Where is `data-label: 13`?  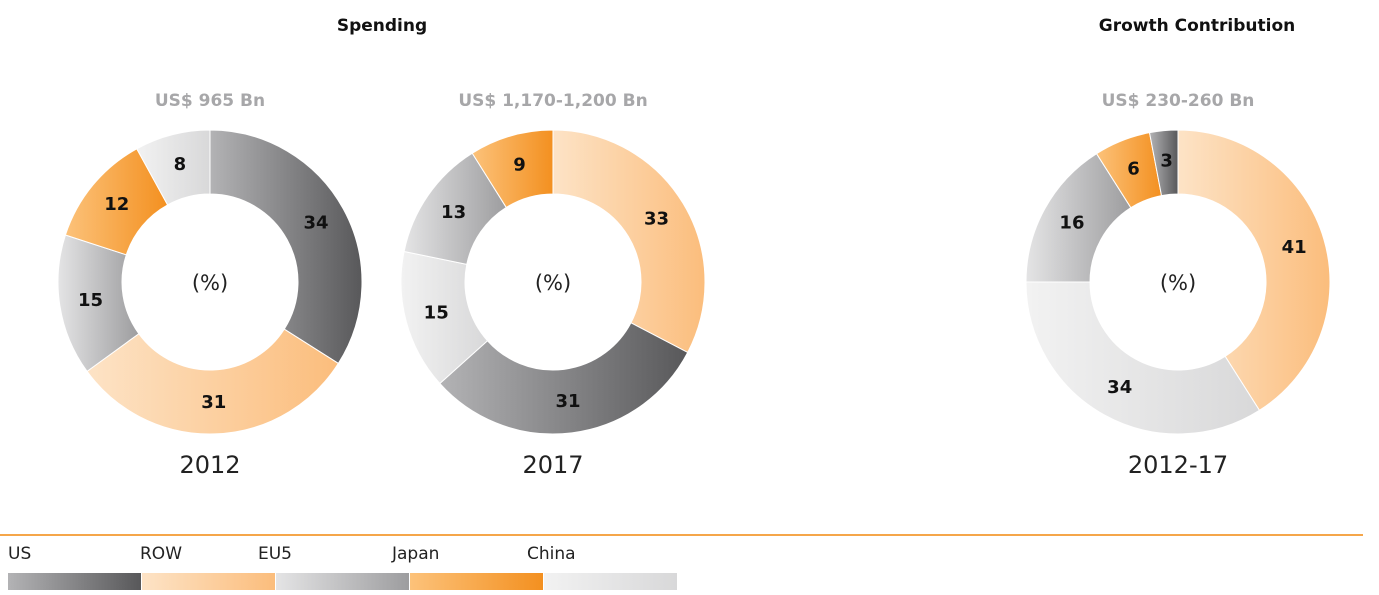 data-label: 13 is located at coordinates (453, 212).